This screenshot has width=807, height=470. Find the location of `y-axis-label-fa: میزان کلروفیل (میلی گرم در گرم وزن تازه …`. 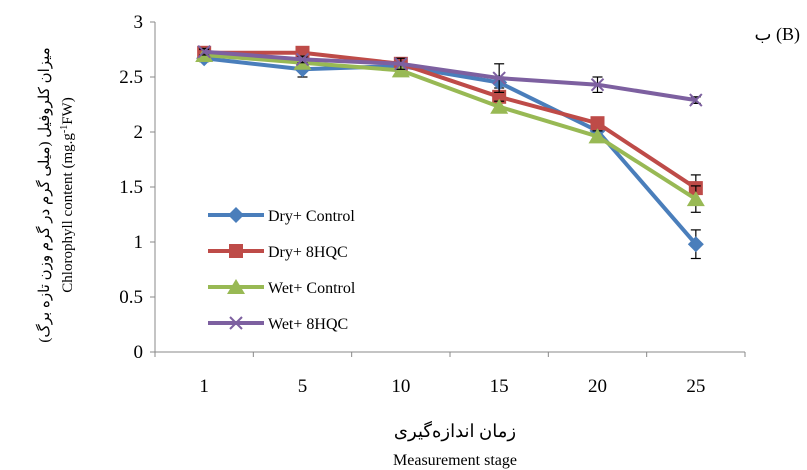

y-axis-label-fa: میزان کلروفیل (میلی گرم در گرم وزن تازه … is located at coordinates (44, 194).